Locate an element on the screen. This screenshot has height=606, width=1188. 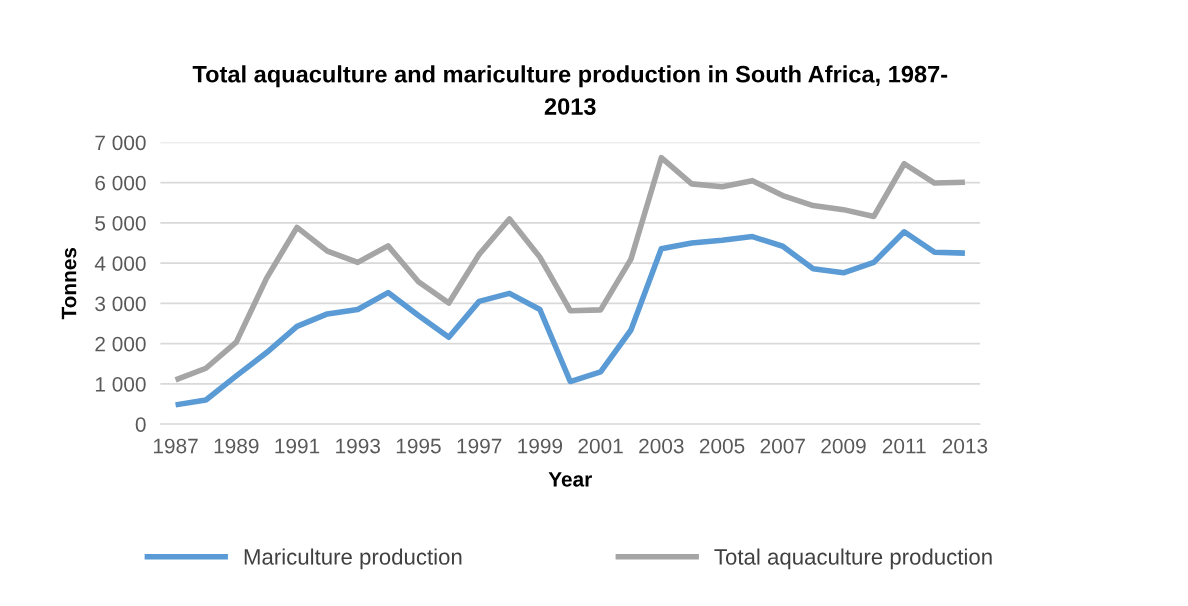
x-tick-label: 1993 is located at coordinates (358, 446).